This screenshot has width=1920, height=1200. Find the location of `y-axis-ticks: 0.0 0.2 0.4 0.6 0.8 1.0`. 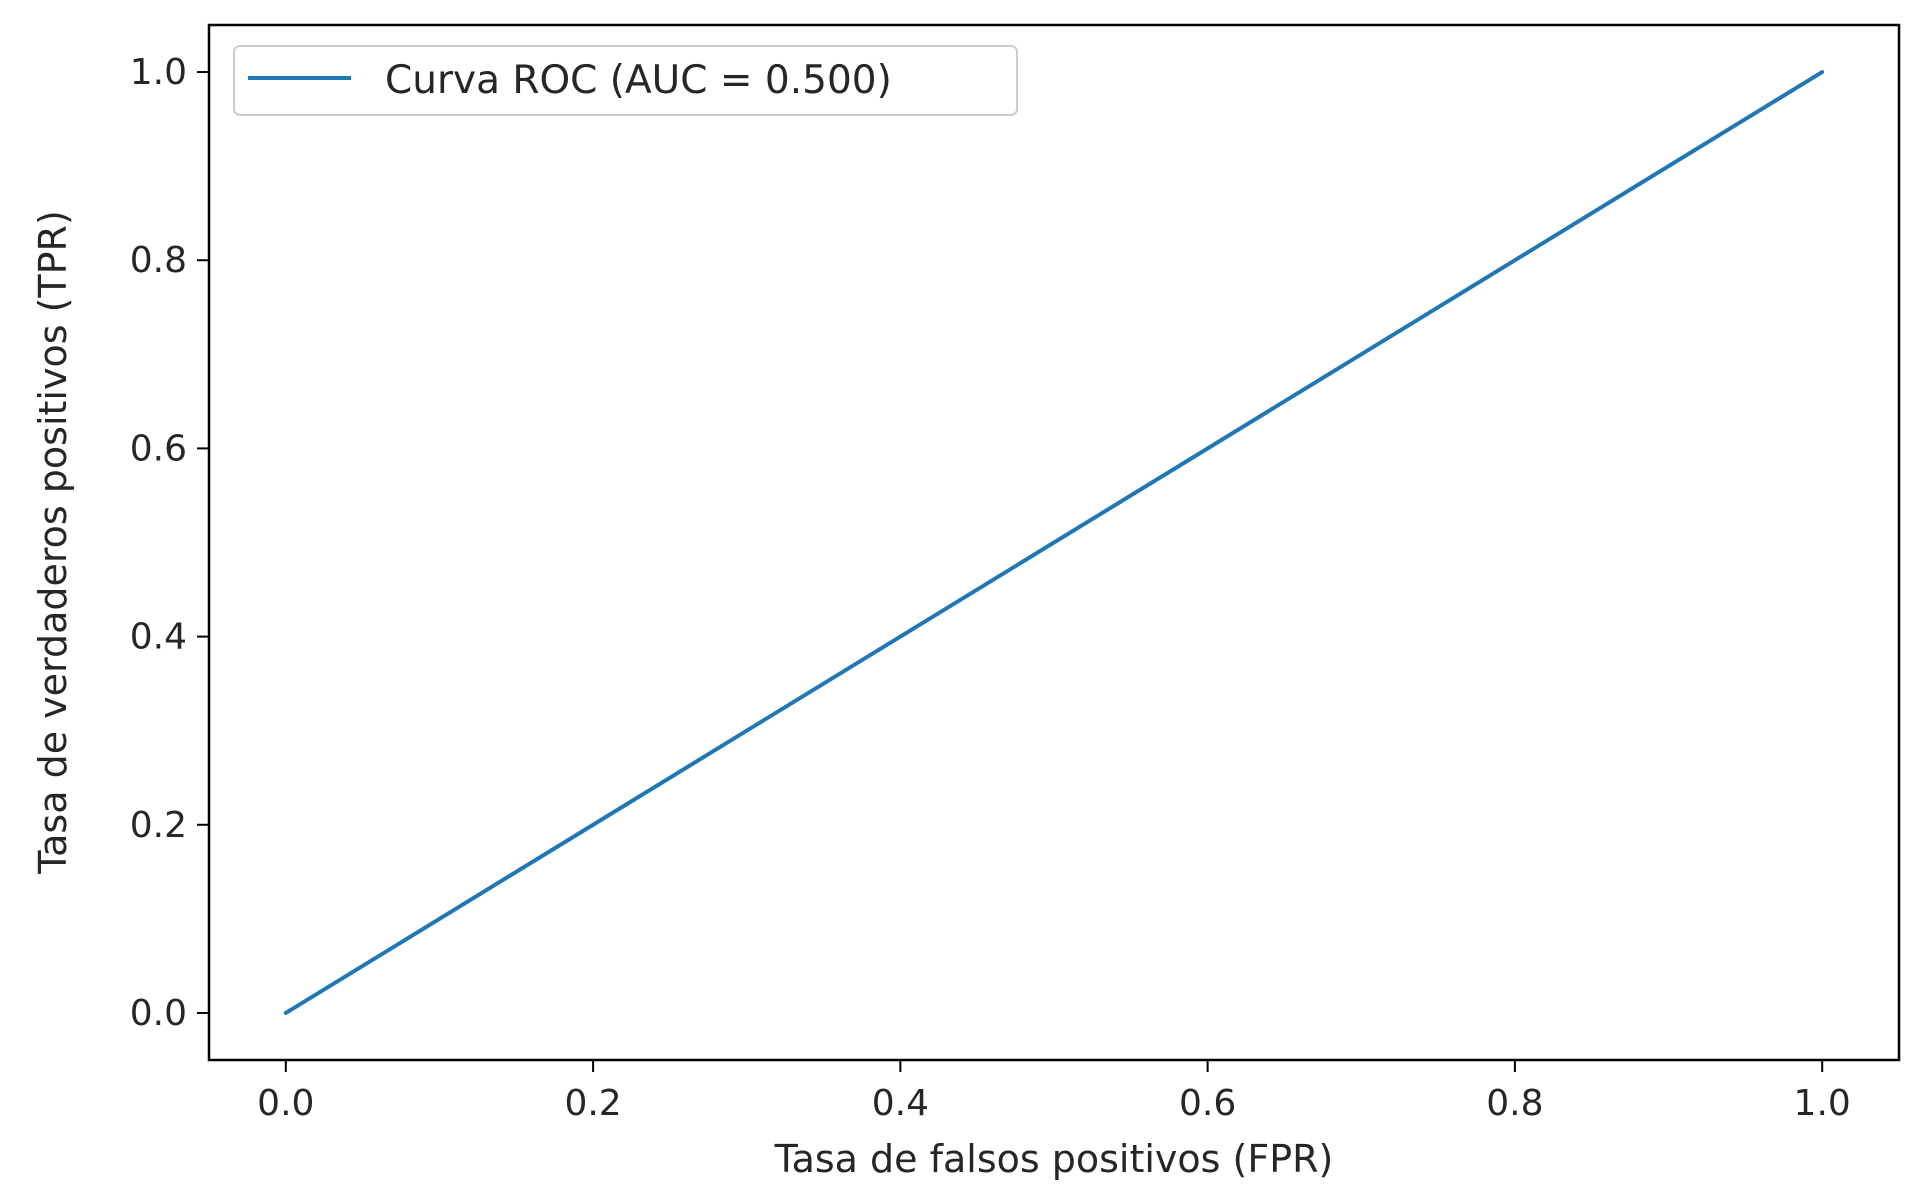

y-axis-ticks: 0.0 0.2 0.4 0.6 0.8 1.0 is located at coordinates (169, 543).